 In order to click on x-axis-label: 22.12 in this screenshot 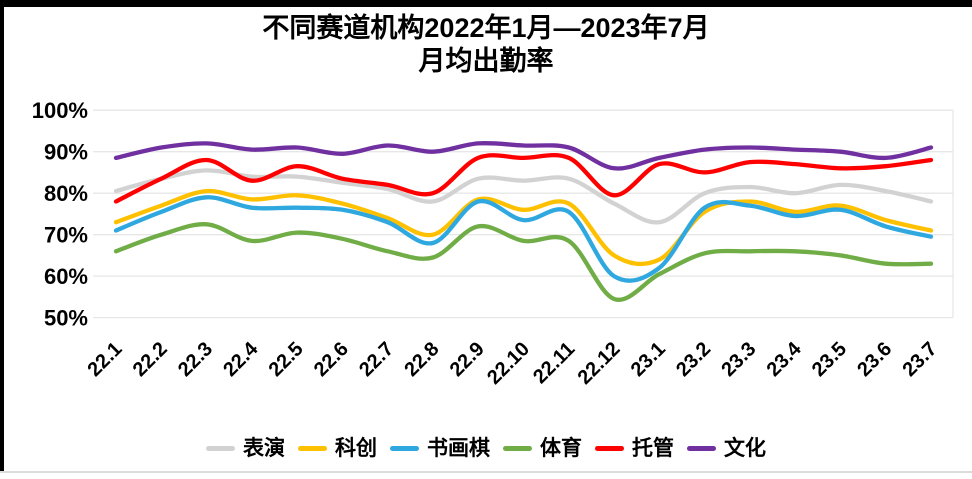, I will do `click(599, 363)`.